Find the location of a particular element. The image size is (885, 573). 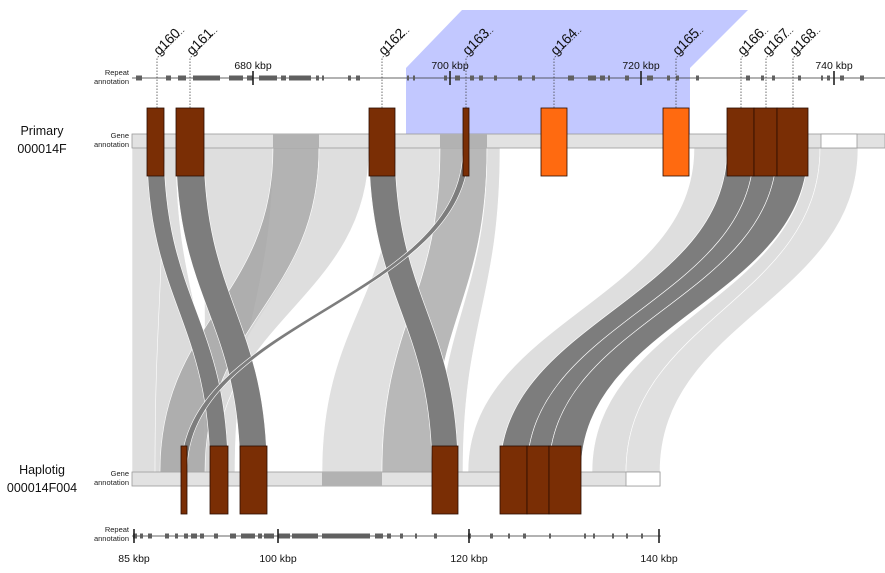

haplotig-repeat-label: annotation is located at coordinates (111, 538).